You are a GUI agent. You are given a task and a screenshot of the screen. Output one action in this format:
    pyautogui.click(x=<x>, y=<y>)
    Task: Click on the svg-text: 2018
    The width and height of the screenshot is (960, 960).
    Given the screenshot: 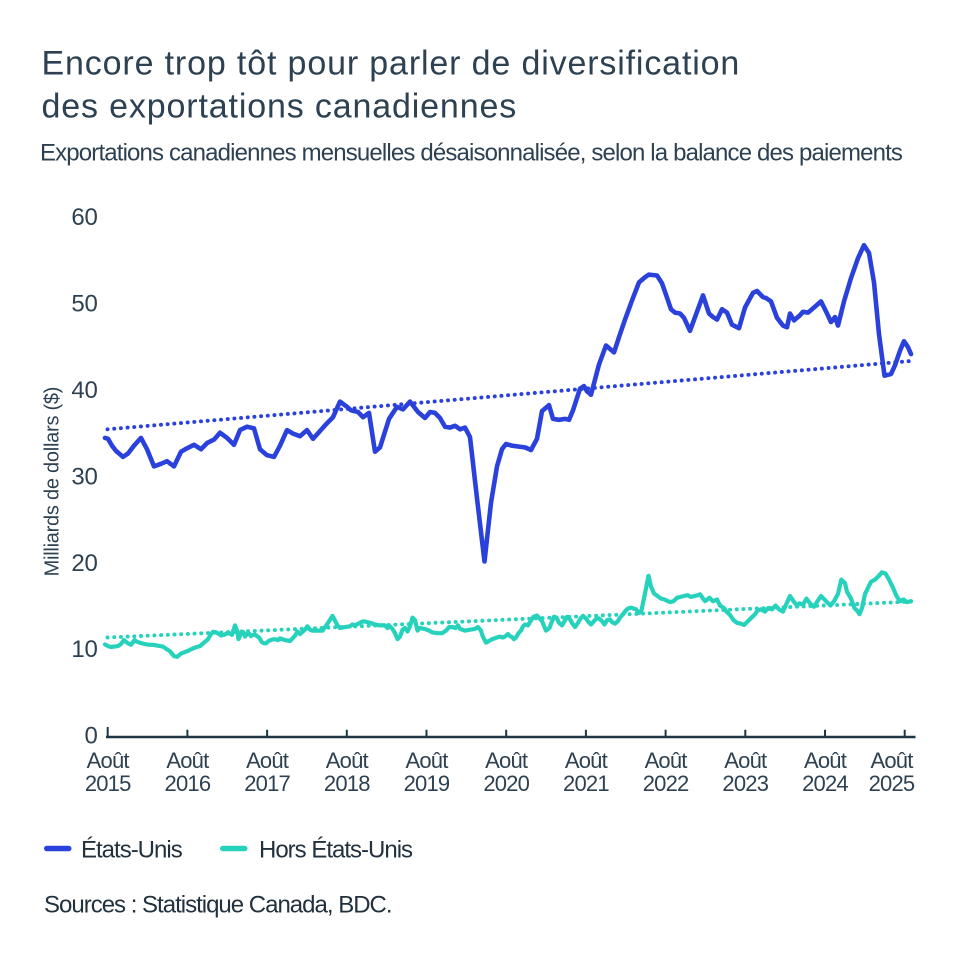 What is the action you would take?
    pyautogui.click(x=347, y=783)
    